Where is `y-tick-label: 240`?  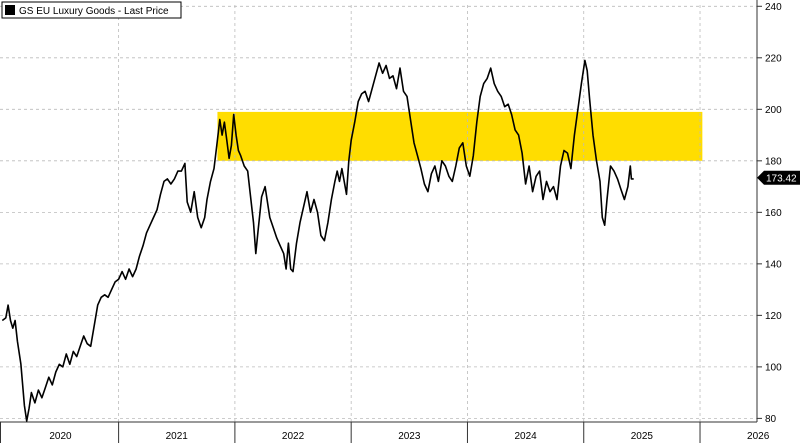
y-tick-label: 240 is located at coordinates (773, 7).